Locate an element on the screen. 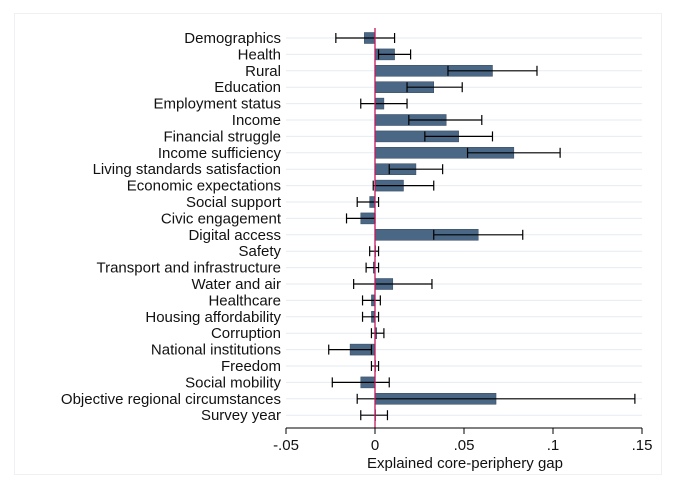  category-label-12: Digital access is located at coordinates (234, 235).